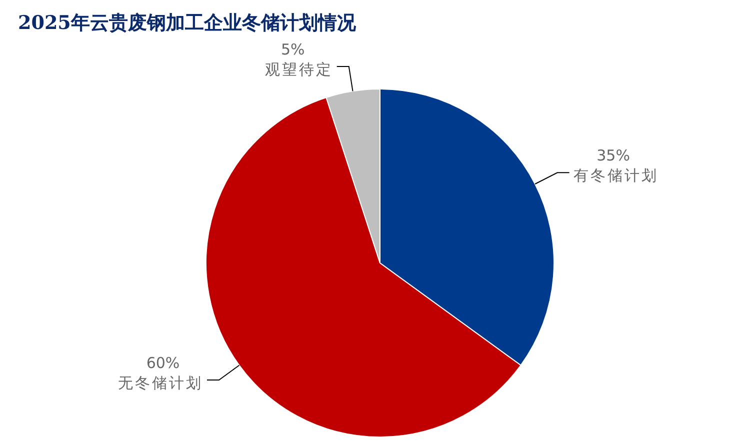 The image size is (750, 445). Describe the element at coordinates (298, 69) in the screenshot. I see `slice-label: 观望待定` at that location.